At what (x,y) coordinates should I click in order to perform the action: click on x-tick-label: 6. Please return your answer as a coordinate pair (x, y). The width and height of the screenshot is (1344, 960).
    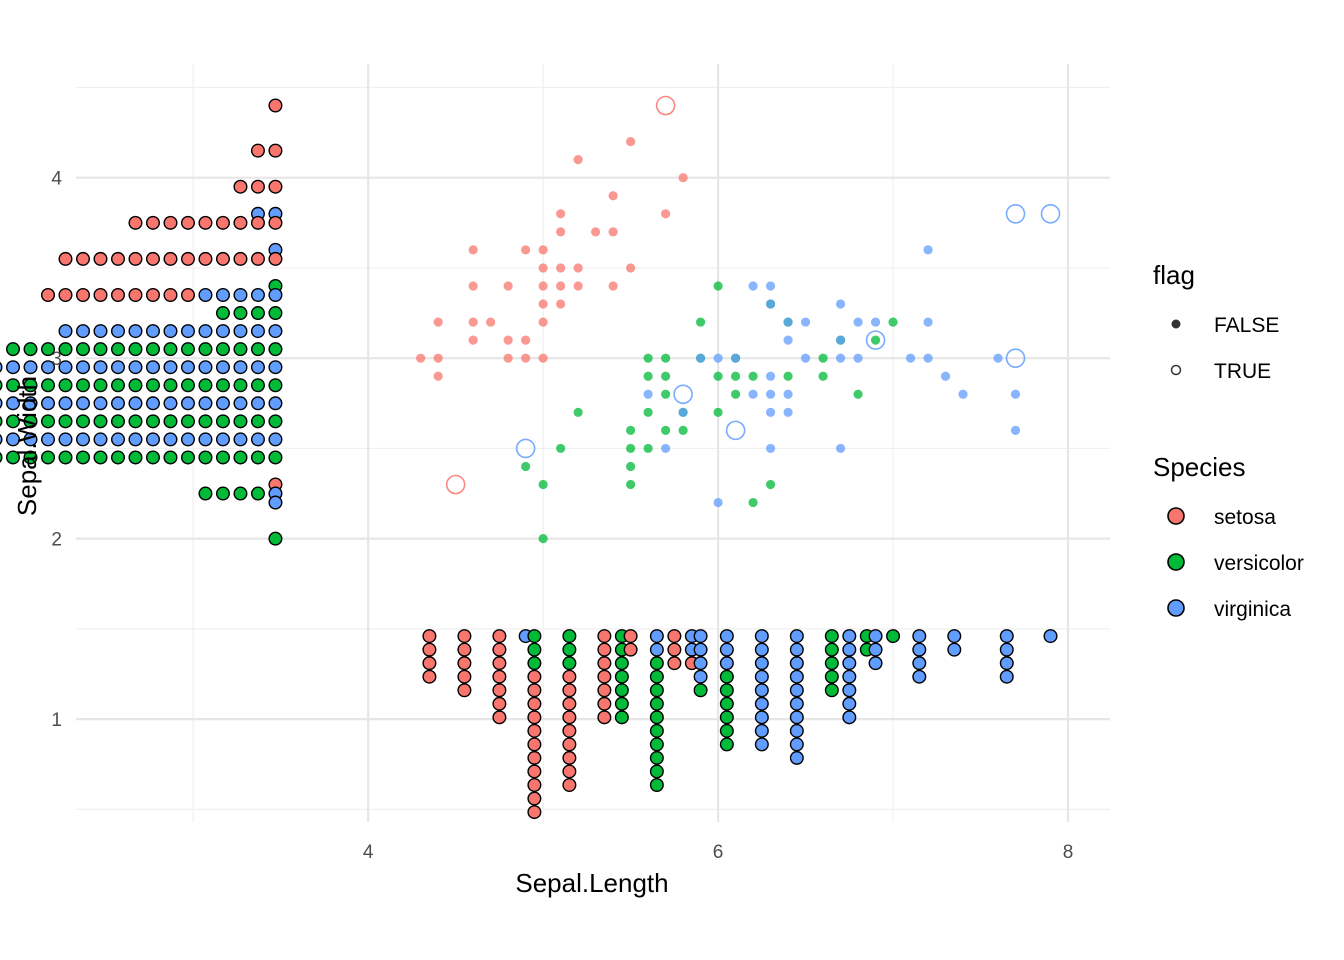
    Looking at the image, I should click on (718, 852).